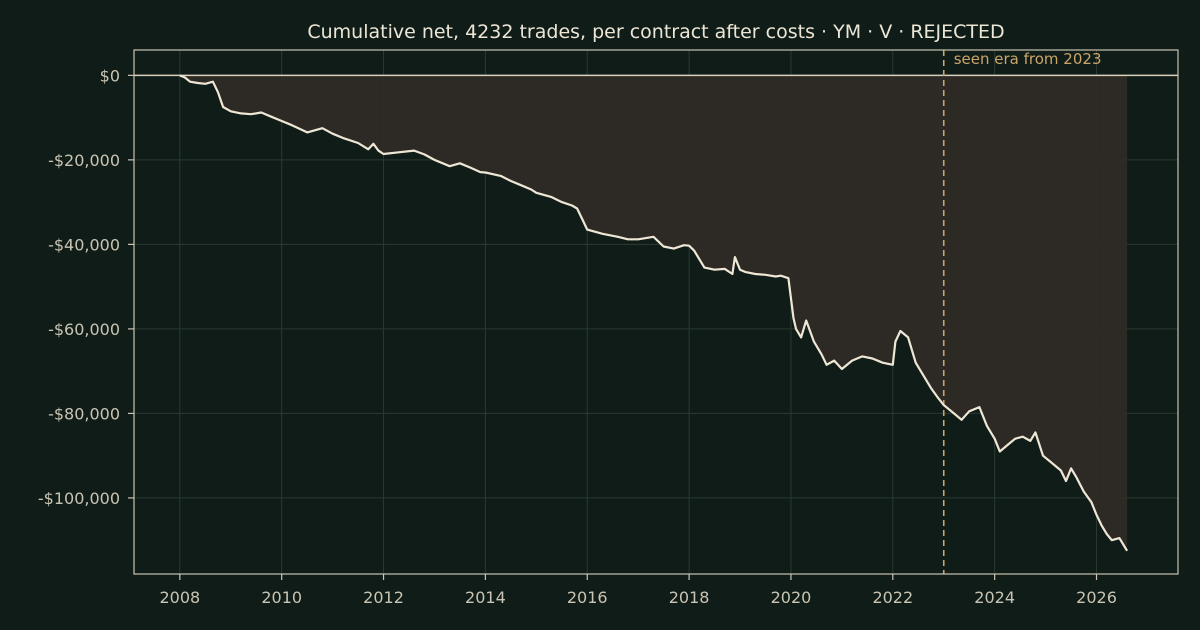  Describe the element at coordinates (1096, 597) in the screenshot. I see `x-tick-label: 2026` at that location.